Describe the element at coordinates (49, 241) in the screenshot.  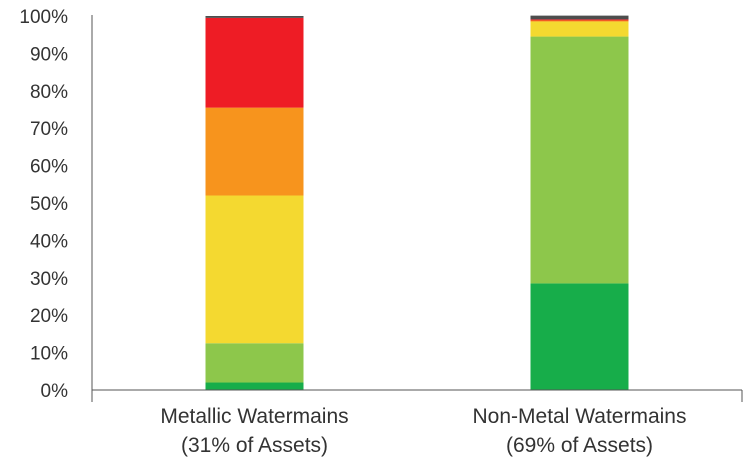
I see `y-tick-label: 40%` at that location.